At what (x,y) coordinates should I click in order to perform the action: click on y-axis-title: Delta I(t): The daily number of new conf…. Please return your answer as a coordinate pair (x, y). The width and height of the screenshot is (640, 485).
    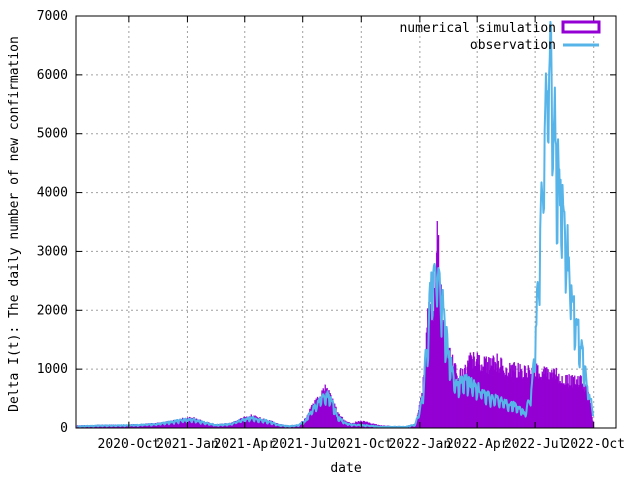
    Looking at the image, I should click on (14, 224).